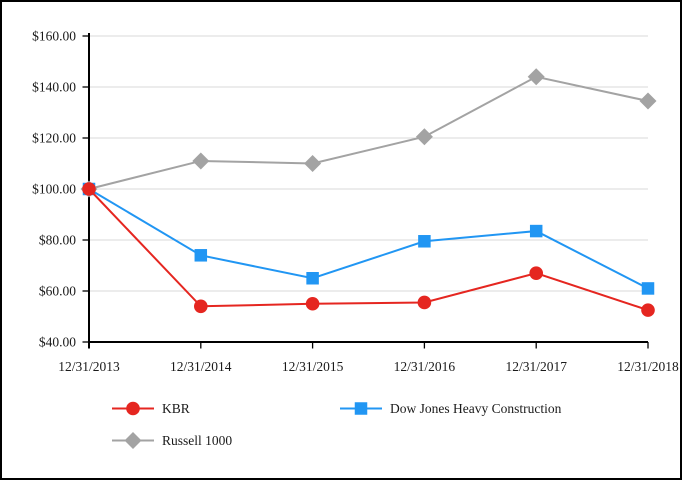  What do you see at coordinates (57, 342) in the screenshot?
I see `y-axis-label: $40.00` at bounding box center [57, 342].